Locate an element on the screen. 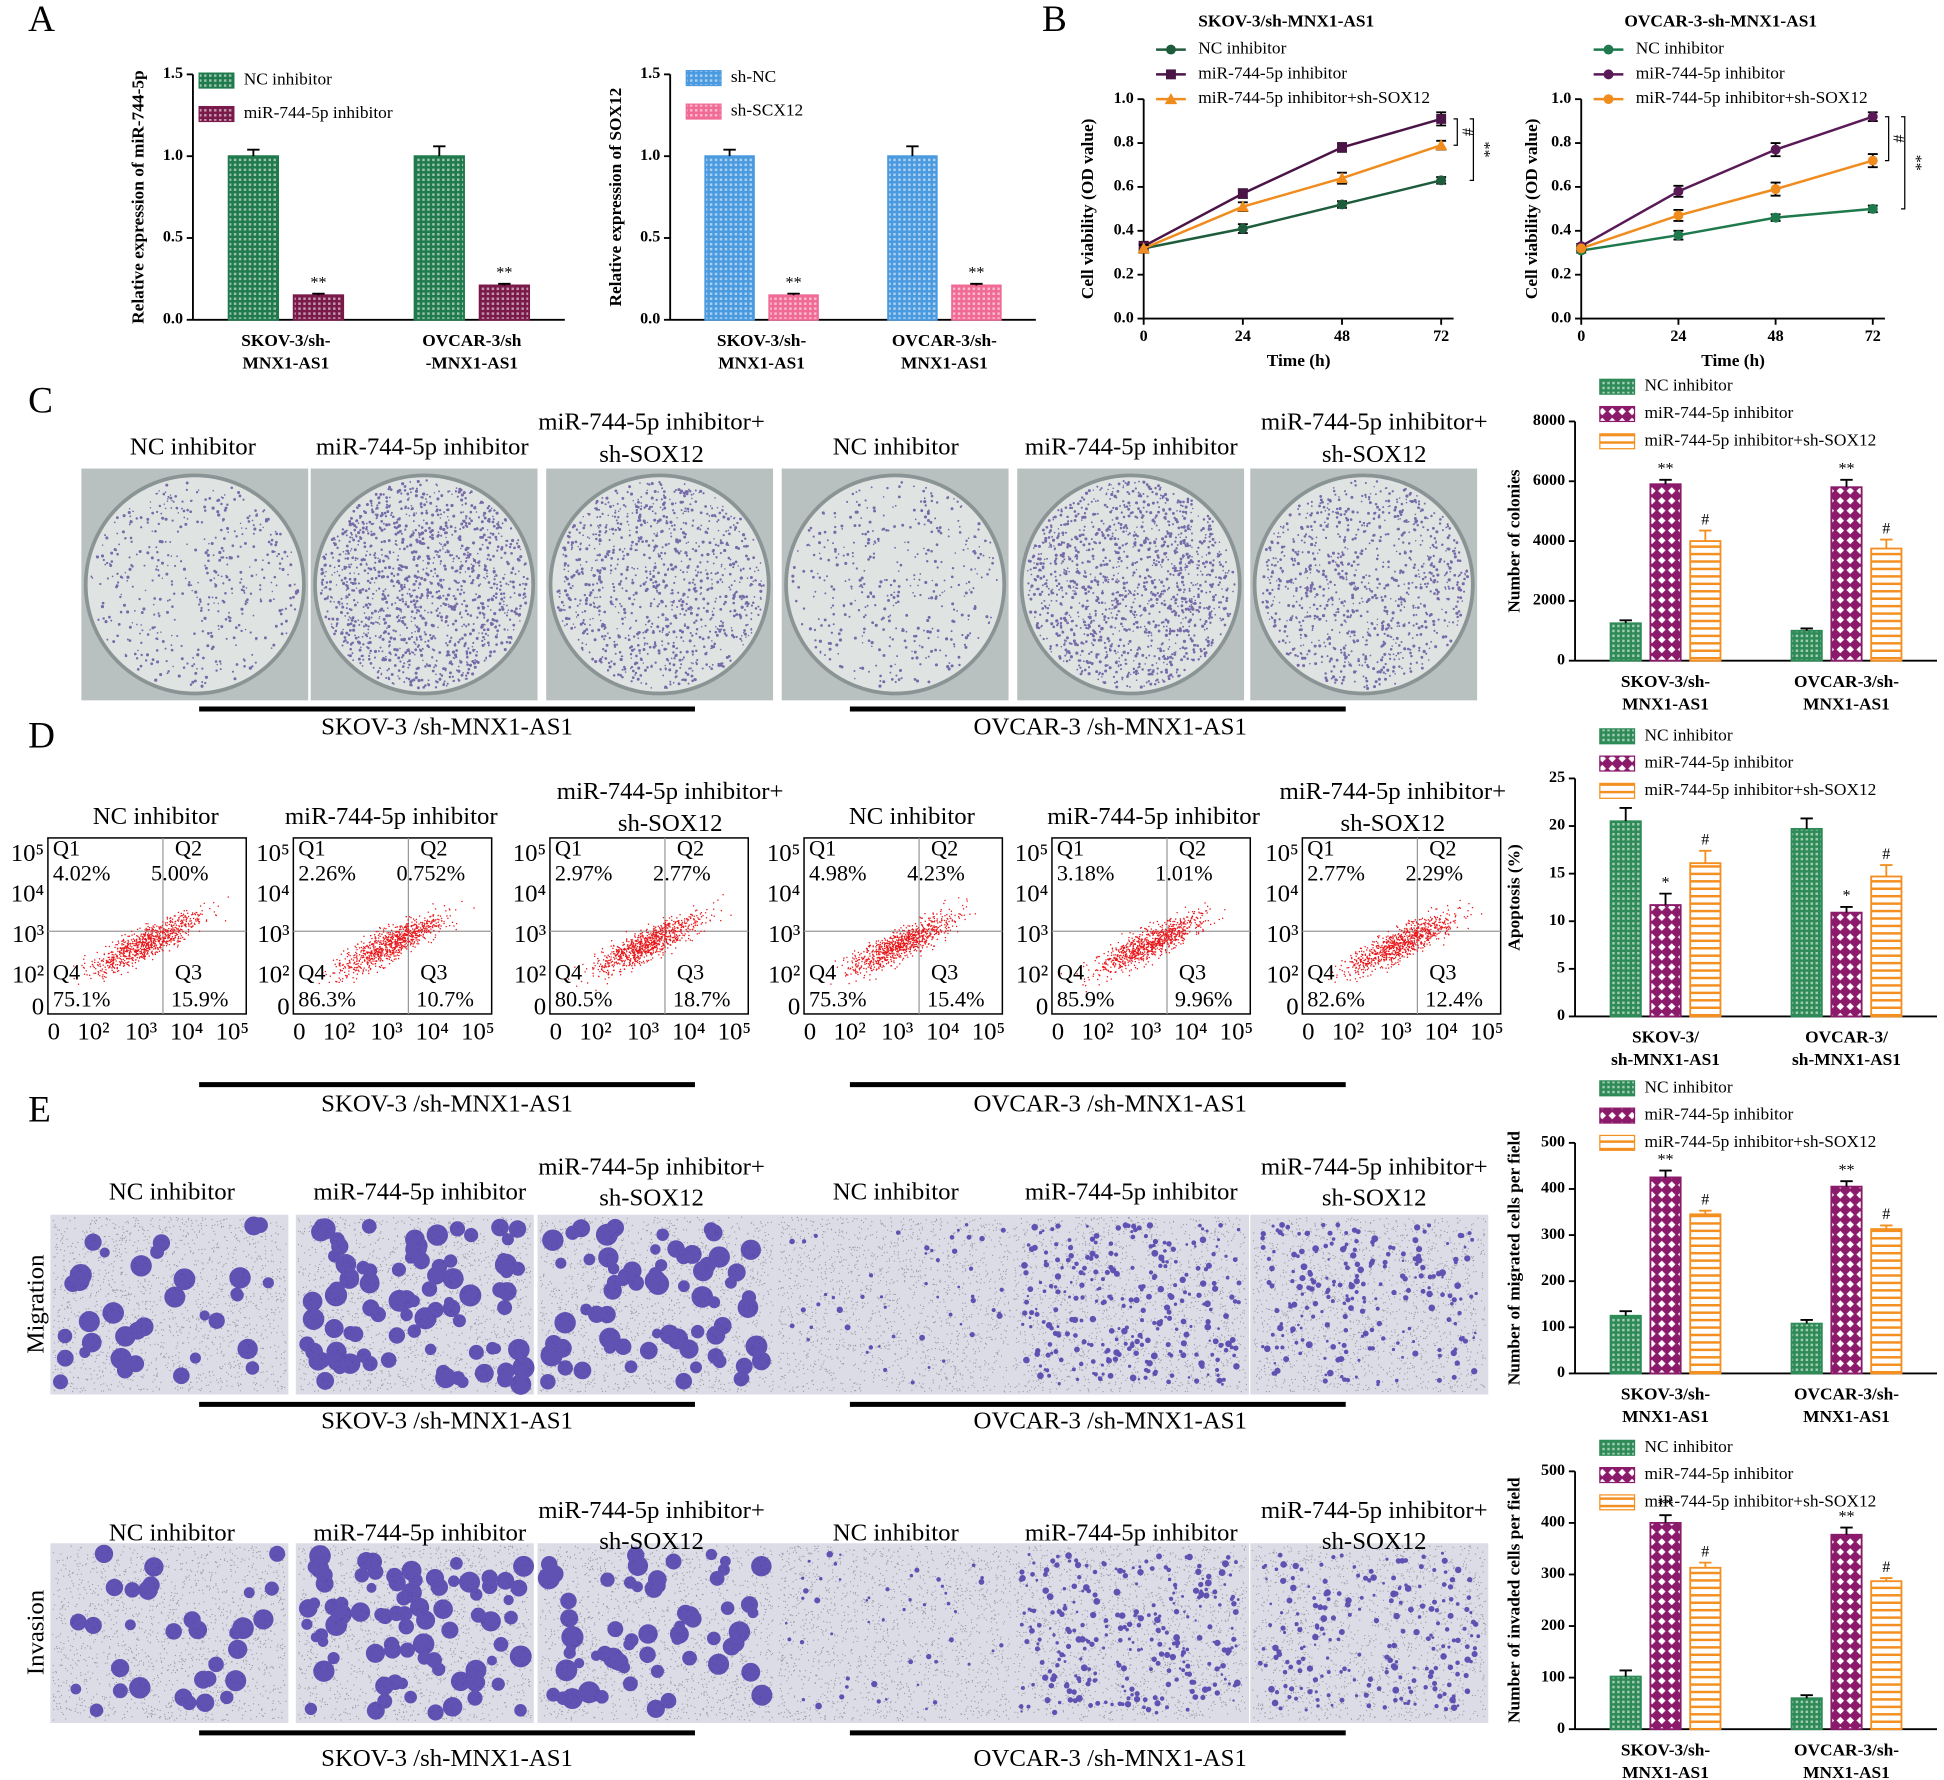 This screenshot has width=1944, height=1780. y-axis-label: Number of invaded cells per field is located at coordinates (1514, 1600).